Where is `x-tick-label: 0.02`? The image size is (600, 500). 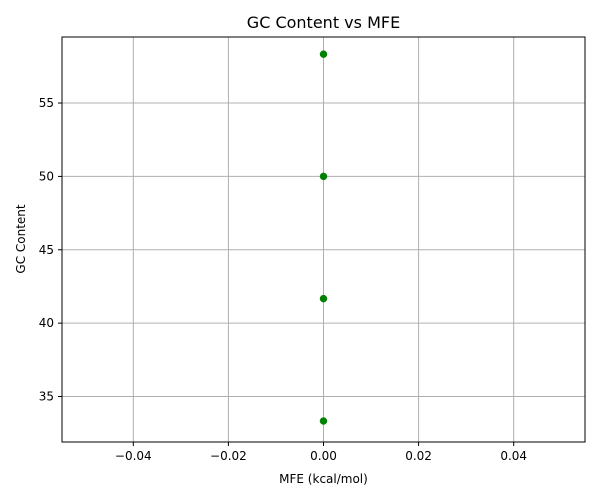 x-tick-label: 0.02 is located at coordinates (418, 456).